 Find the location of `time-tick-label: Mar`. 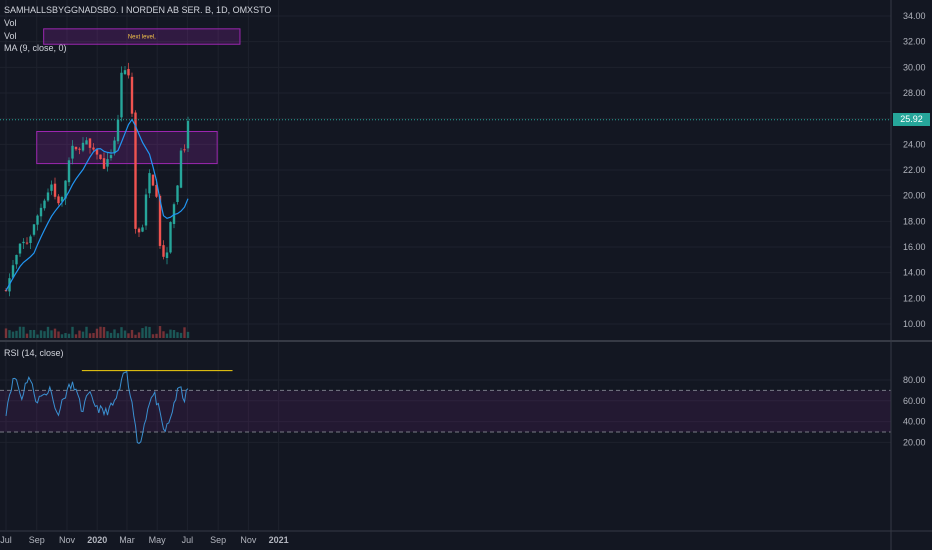

time-tick-label: Mar is located at coordinates (127, 540).